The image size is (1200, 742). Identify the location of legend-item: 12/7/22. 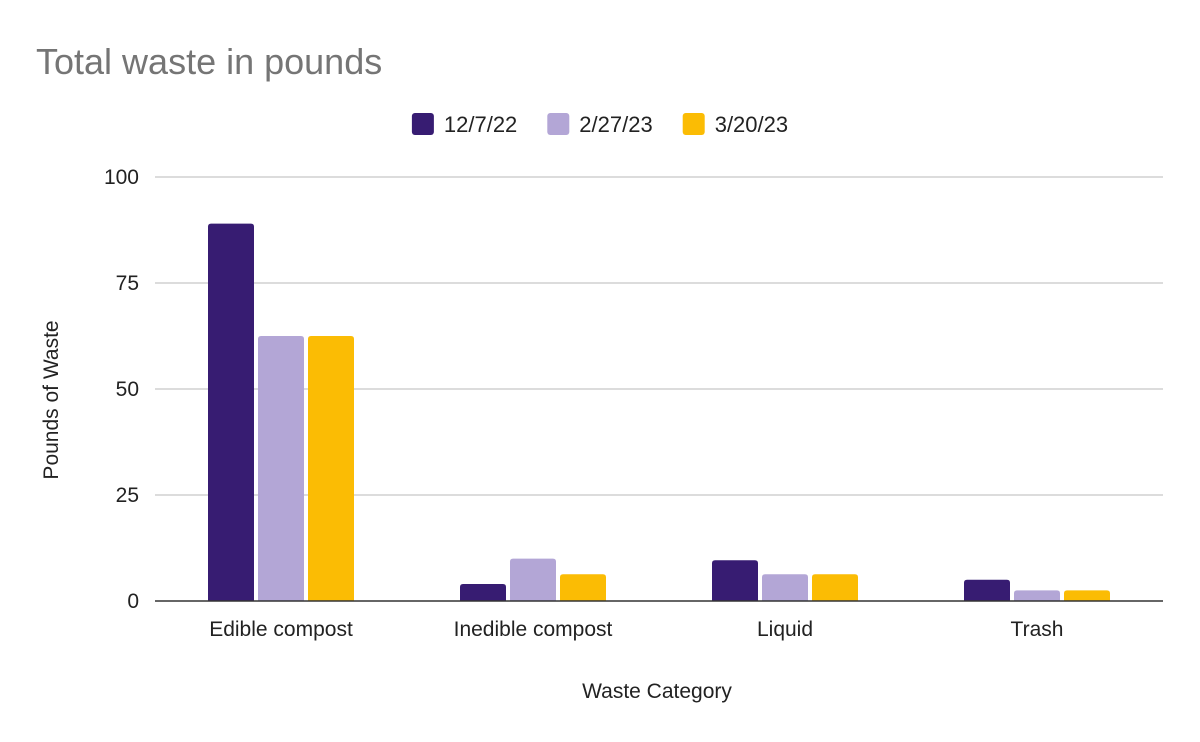
(464, 124).